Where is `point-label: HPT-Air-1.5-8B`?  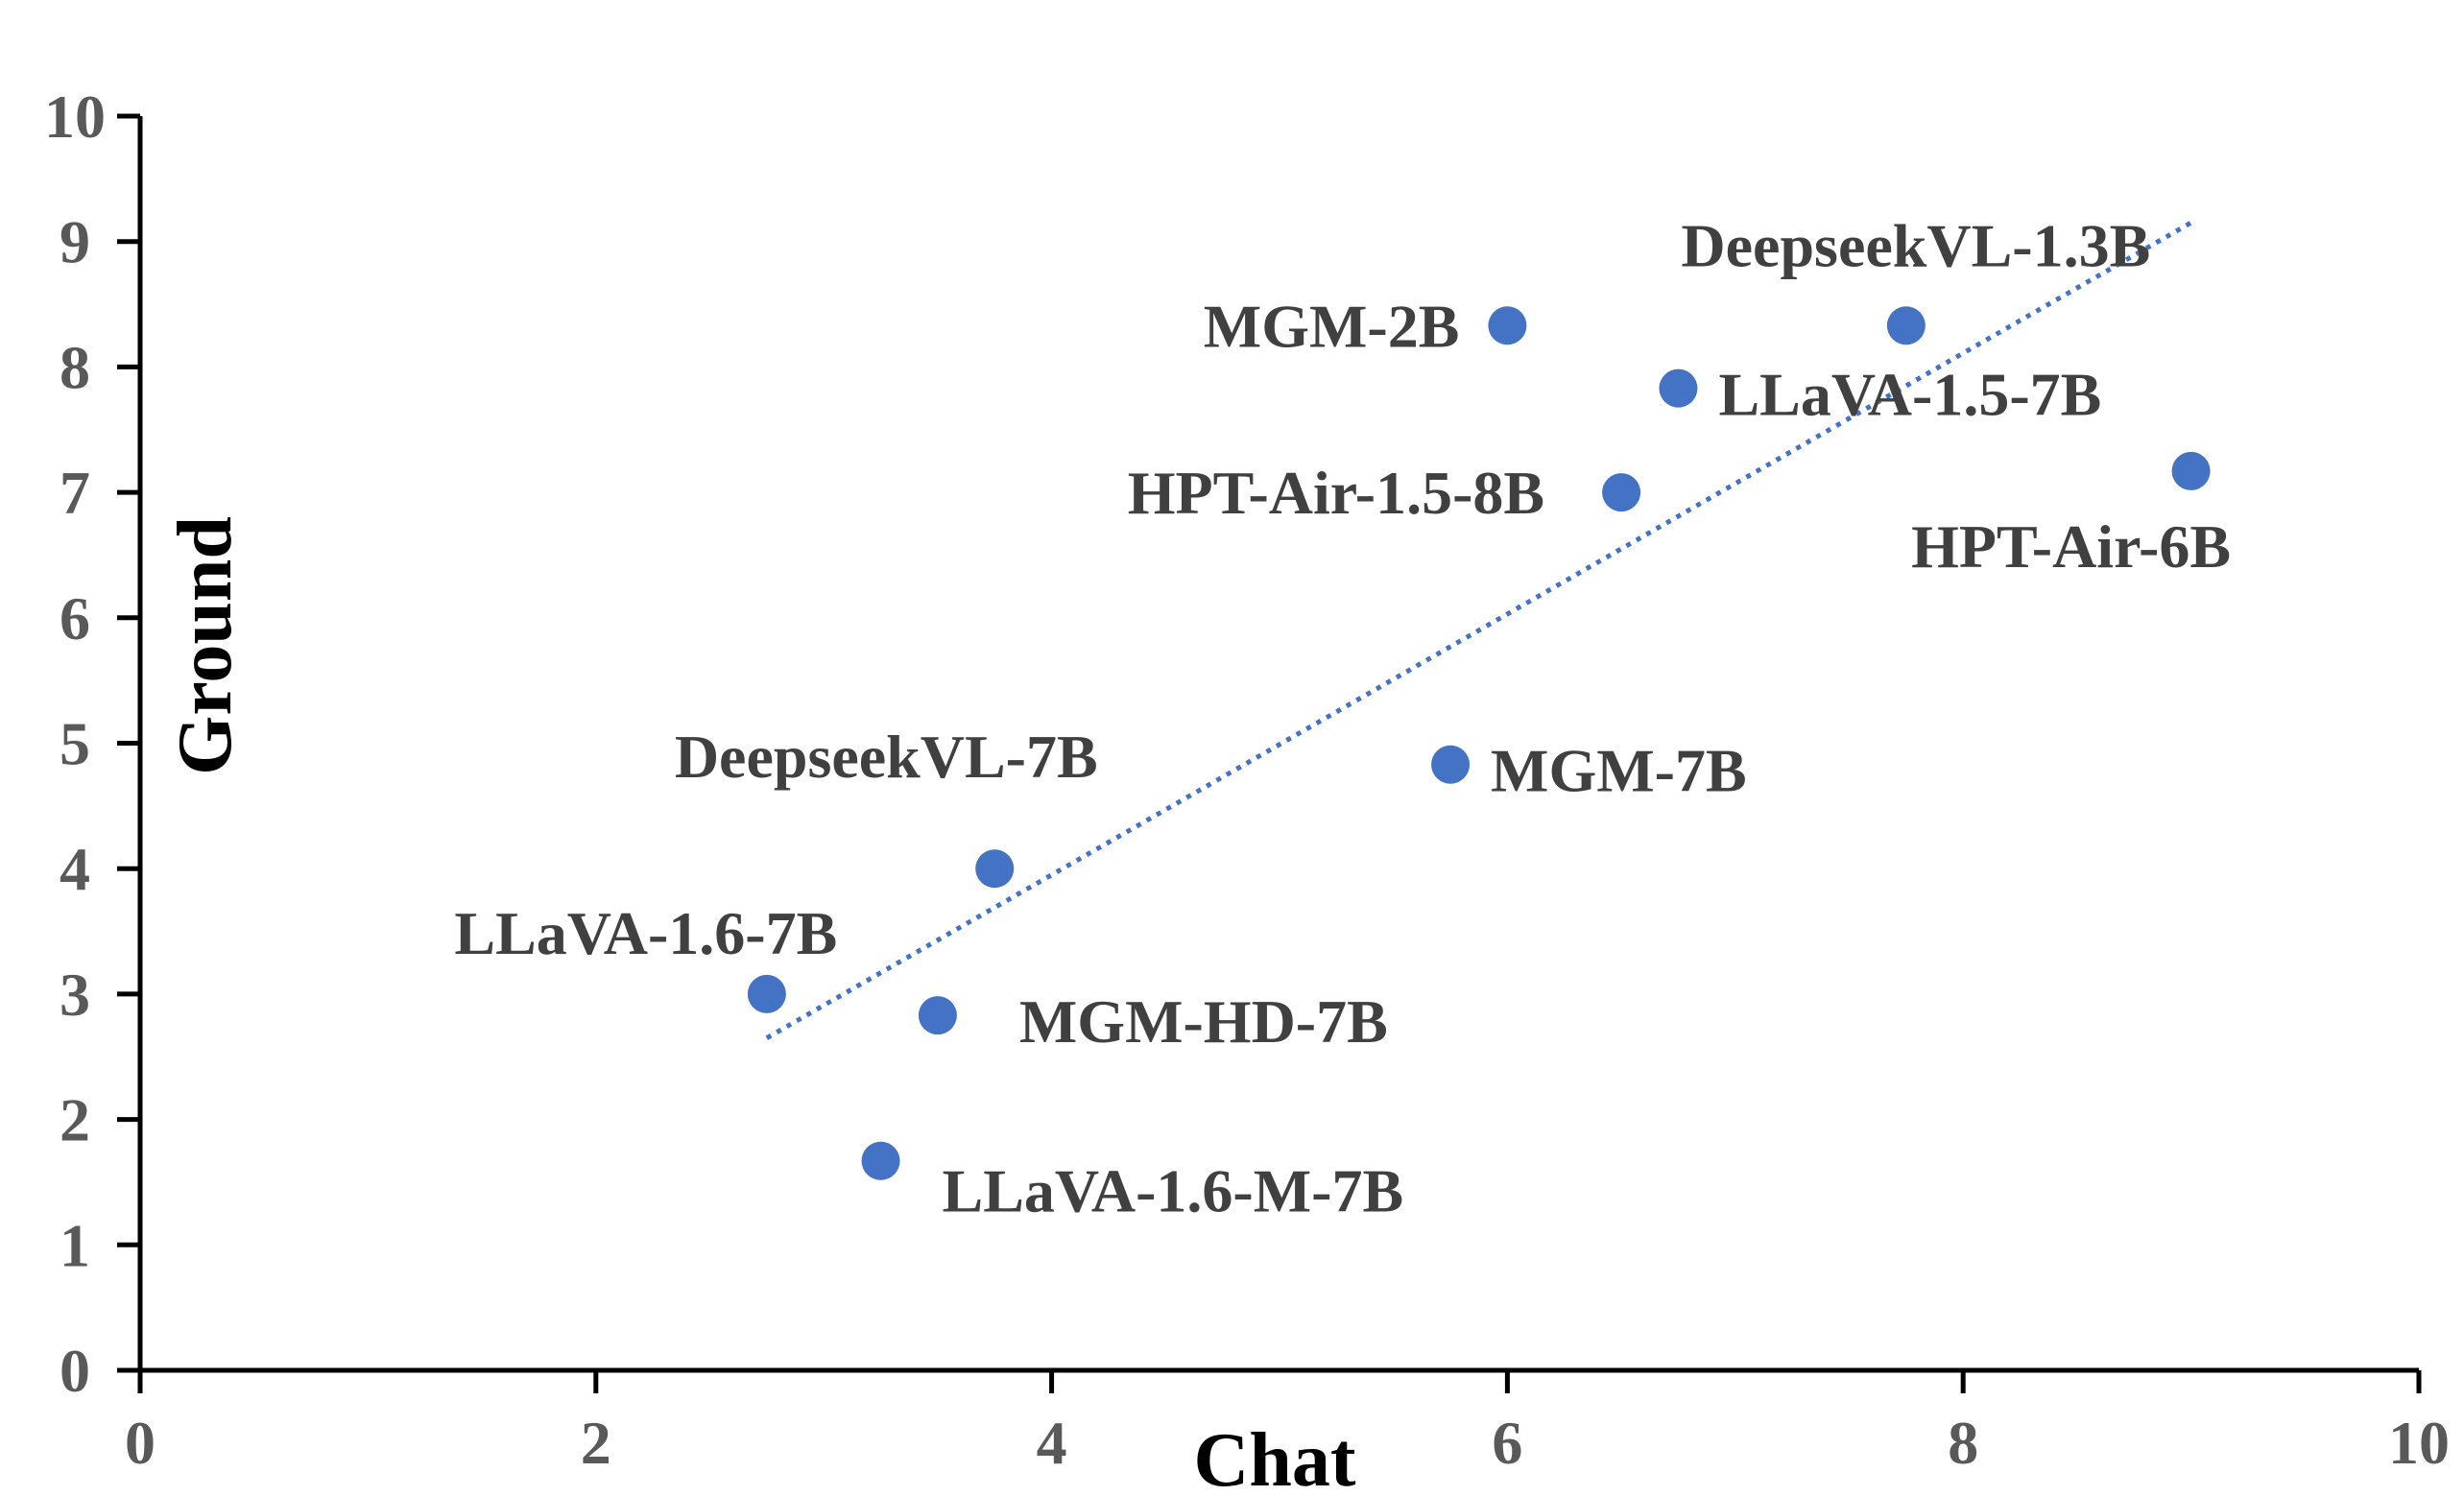
point-label: HPT-Air-1.5-8B is located at coordinates (1336, 493).